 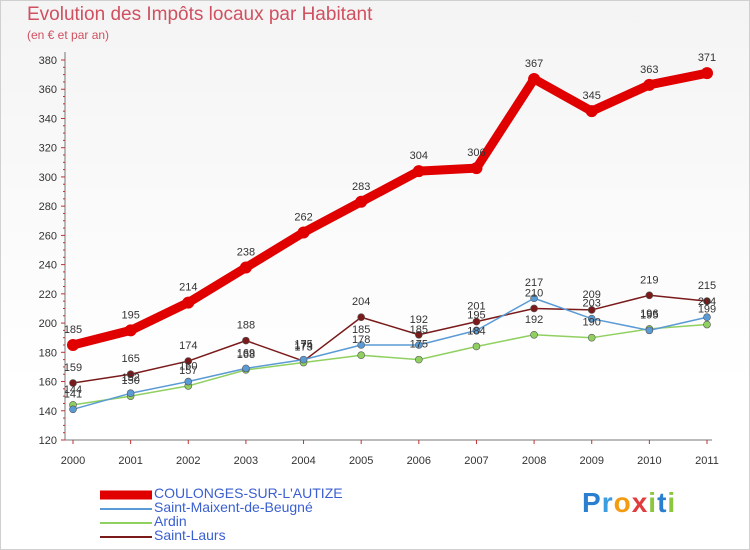 I want to click on y-tick-label: 180, so click(x=48, y=353).